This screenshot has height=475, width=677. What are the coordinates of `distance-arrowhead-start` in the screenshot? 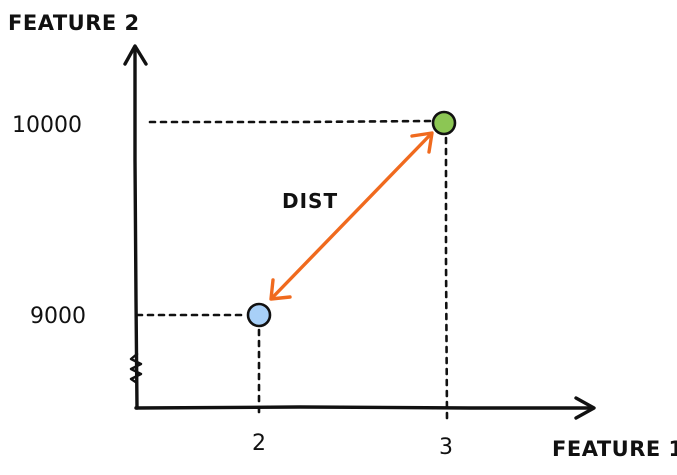 It's located at (280, 289).